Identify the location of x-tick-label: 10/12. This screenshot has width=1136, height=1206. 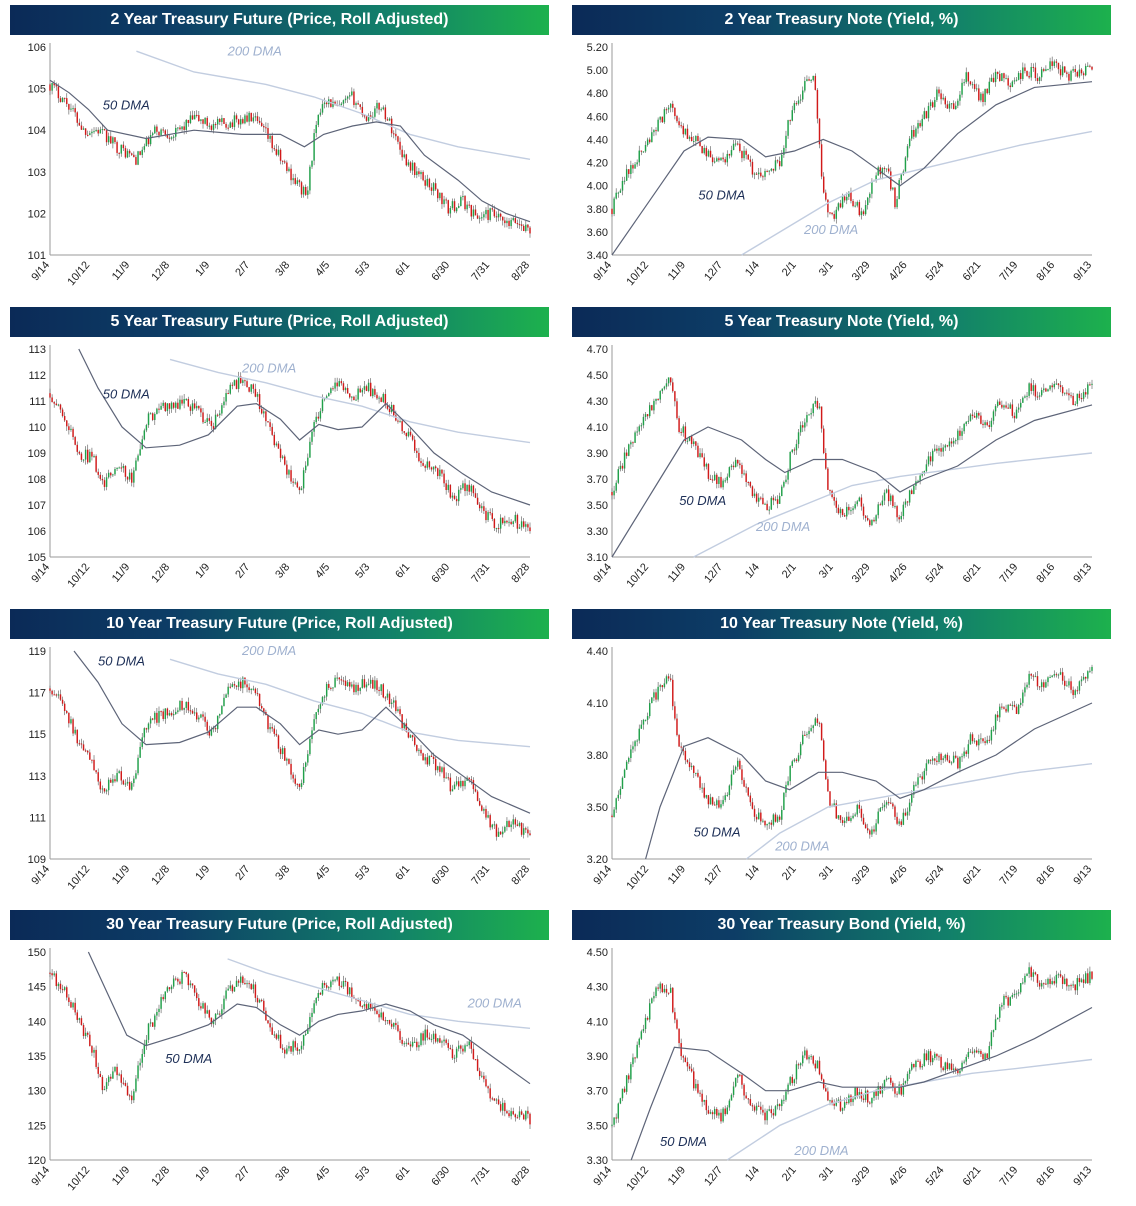
(78, 575).